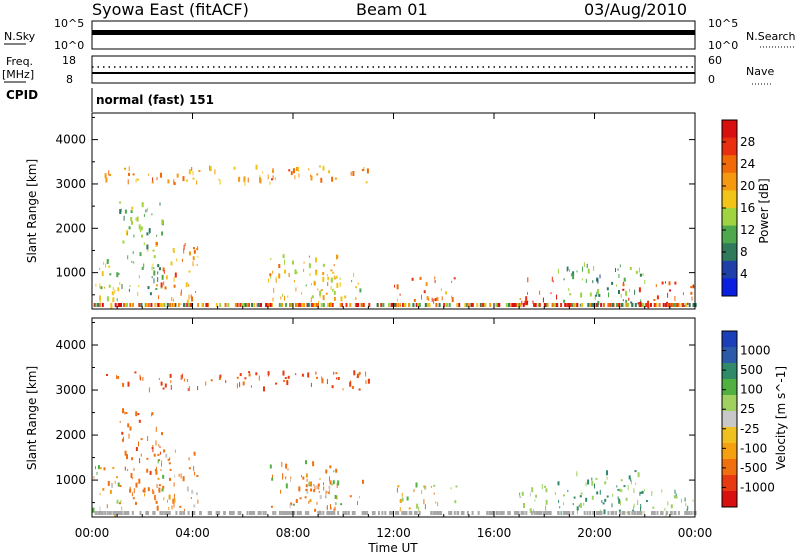 The image size is (800, 554). Describe the element at coordinates (635, 9) in the screenshot. I see `date-title: 03/Aug/2010` at that location.